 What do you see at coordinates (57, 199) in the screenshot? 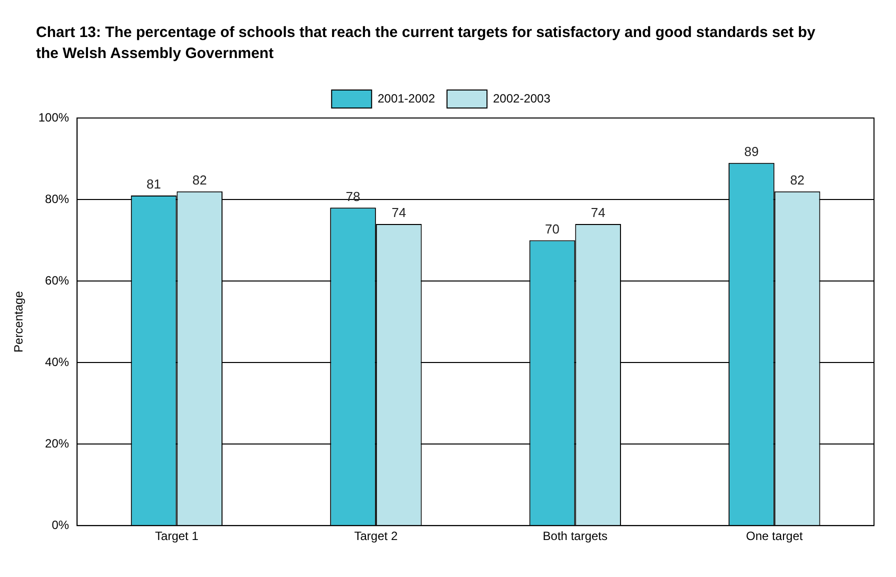
I see `y-tick-label: 80%` at bounding box center [57, 199].